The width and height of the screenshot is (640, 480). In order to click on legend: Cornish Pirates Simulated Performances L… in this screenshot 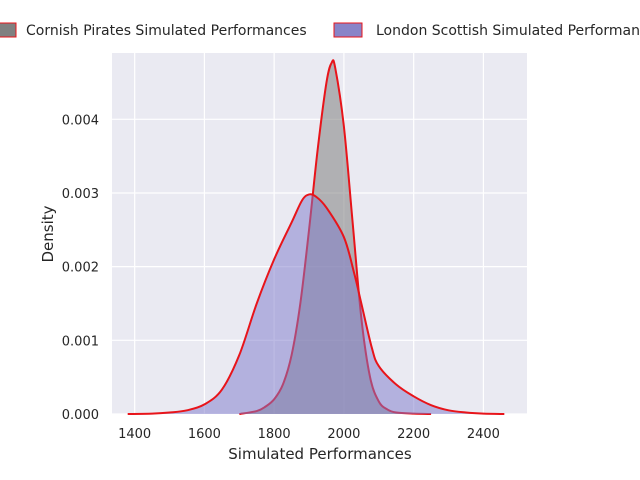, I will do `click(320, 30)`.